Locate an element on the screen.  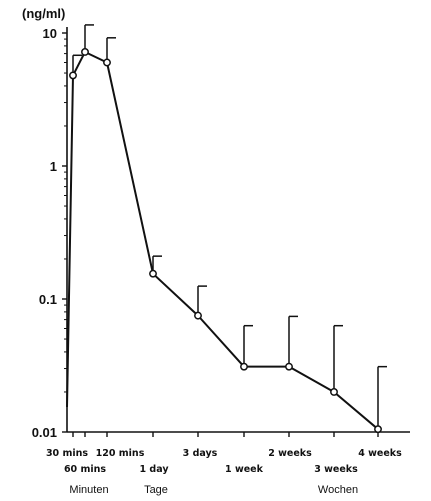
x-tick-label: 3 days is located at coordinates (200, 453).